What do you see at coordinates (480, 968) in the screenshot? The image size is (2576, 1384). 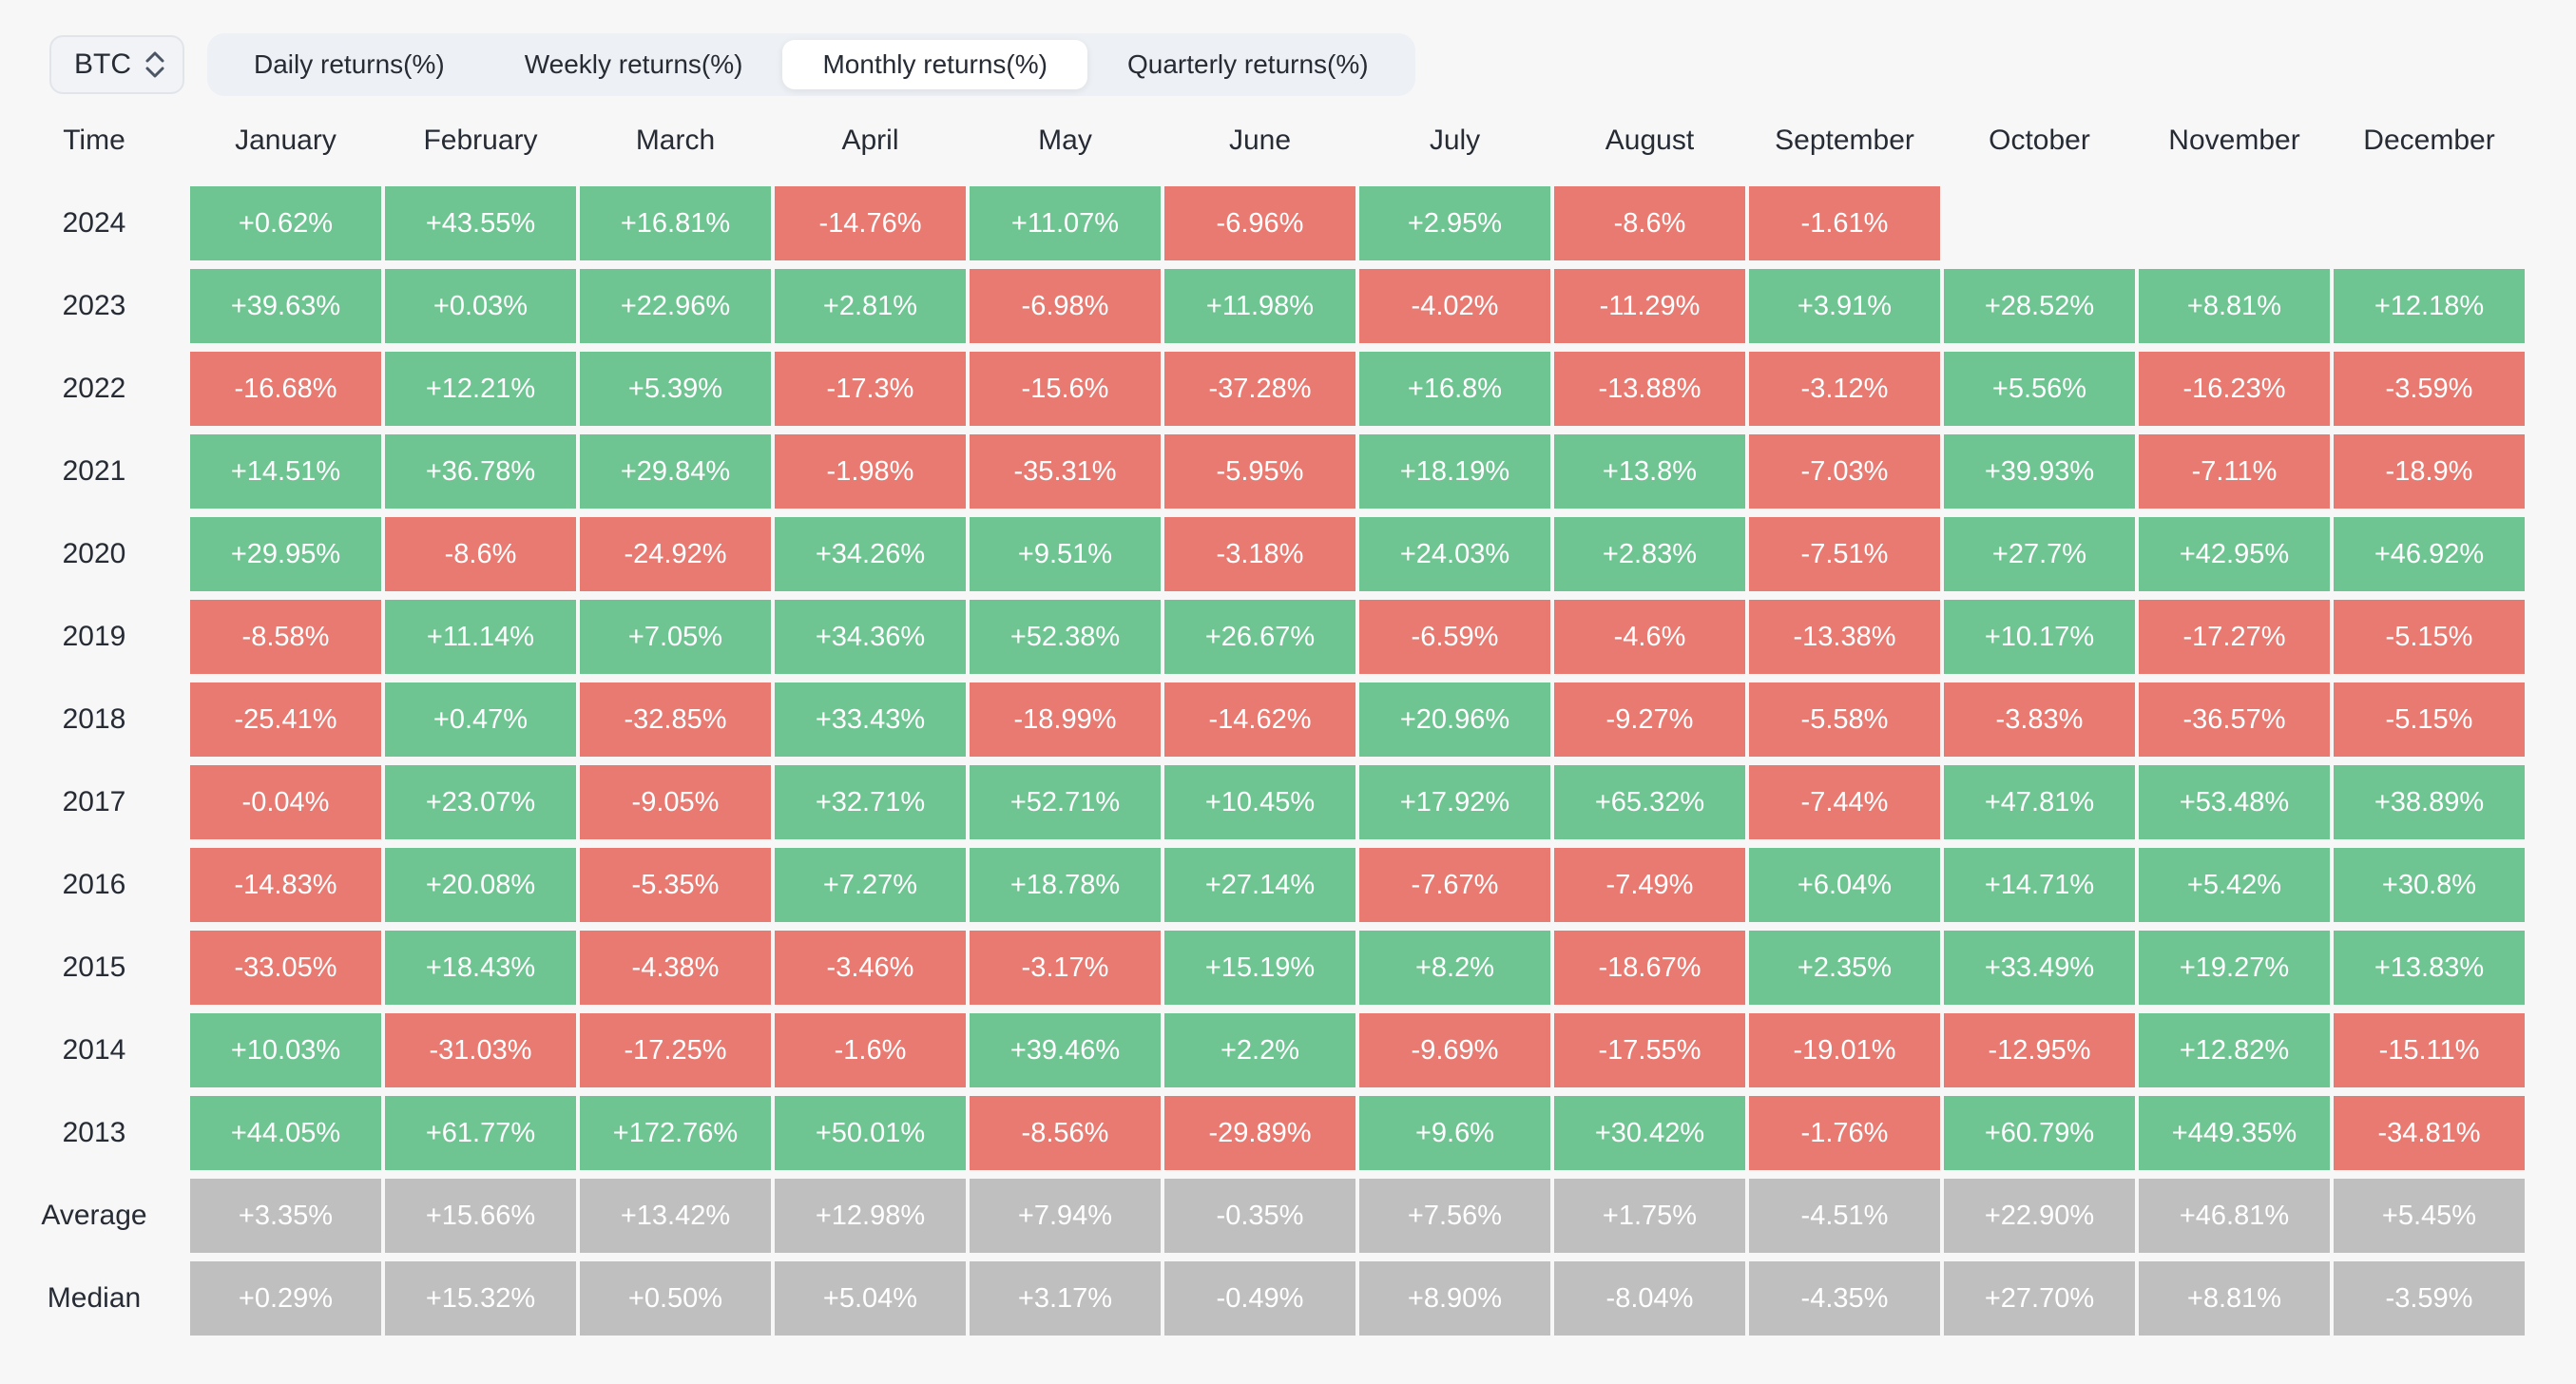 I see `return-cell: +18.43%` at bounding box center [480, 968].